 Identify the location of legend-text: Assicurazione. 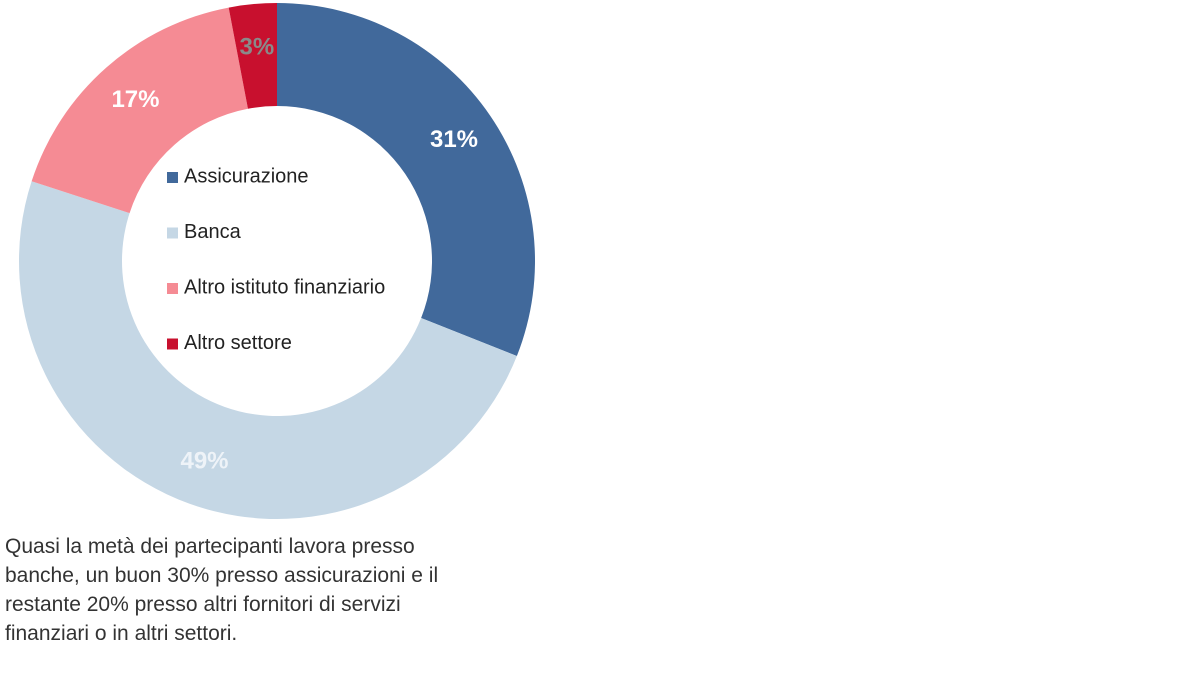
(246, 176).